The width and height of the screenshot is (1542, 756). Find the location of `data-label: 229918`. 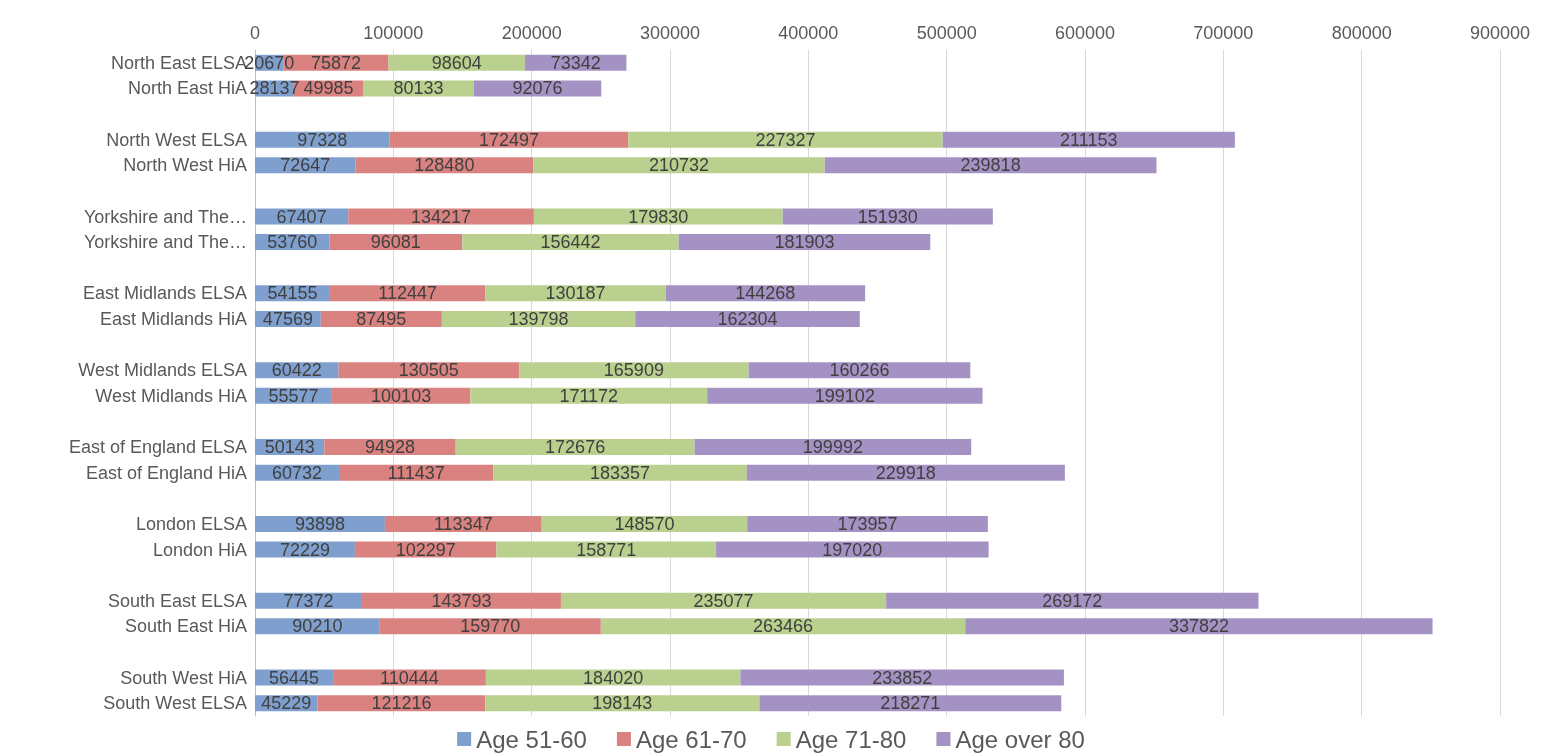

data-label: 229918 is located at coordinates (905, 472).